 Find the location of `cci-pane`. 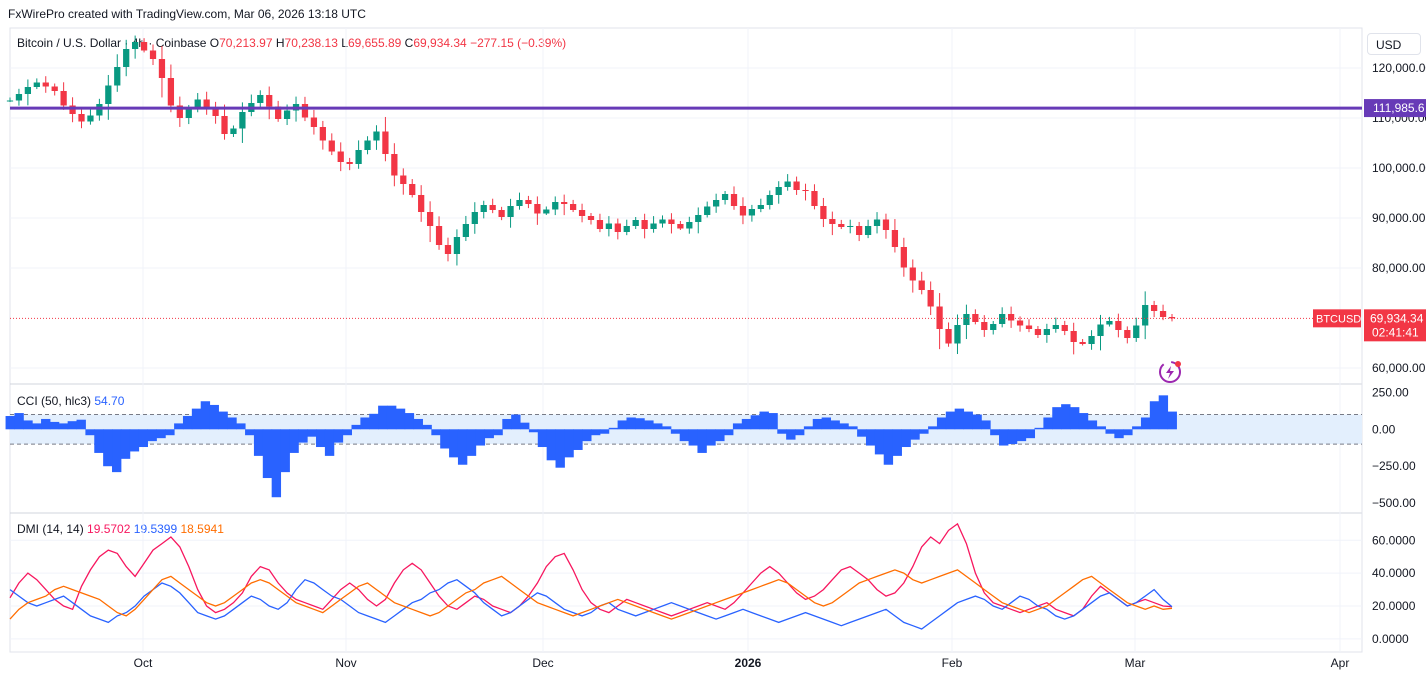

cci-pane is located at coordinates (683, 446).